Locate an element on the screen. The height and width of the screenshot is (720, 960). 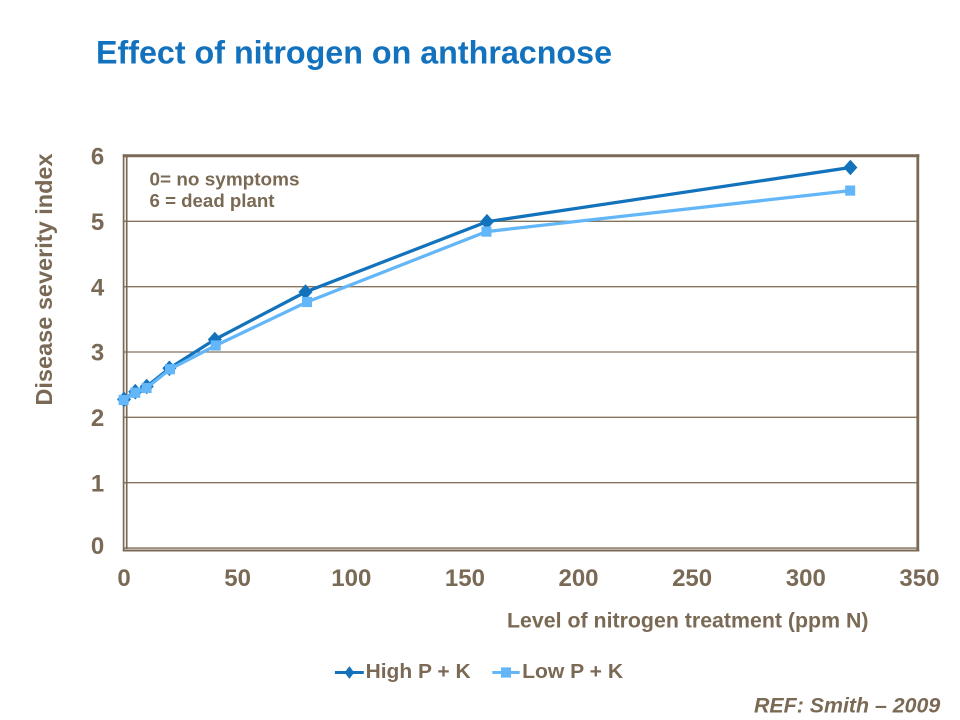
svg-text: 2 is located at coordinates (97, 418).